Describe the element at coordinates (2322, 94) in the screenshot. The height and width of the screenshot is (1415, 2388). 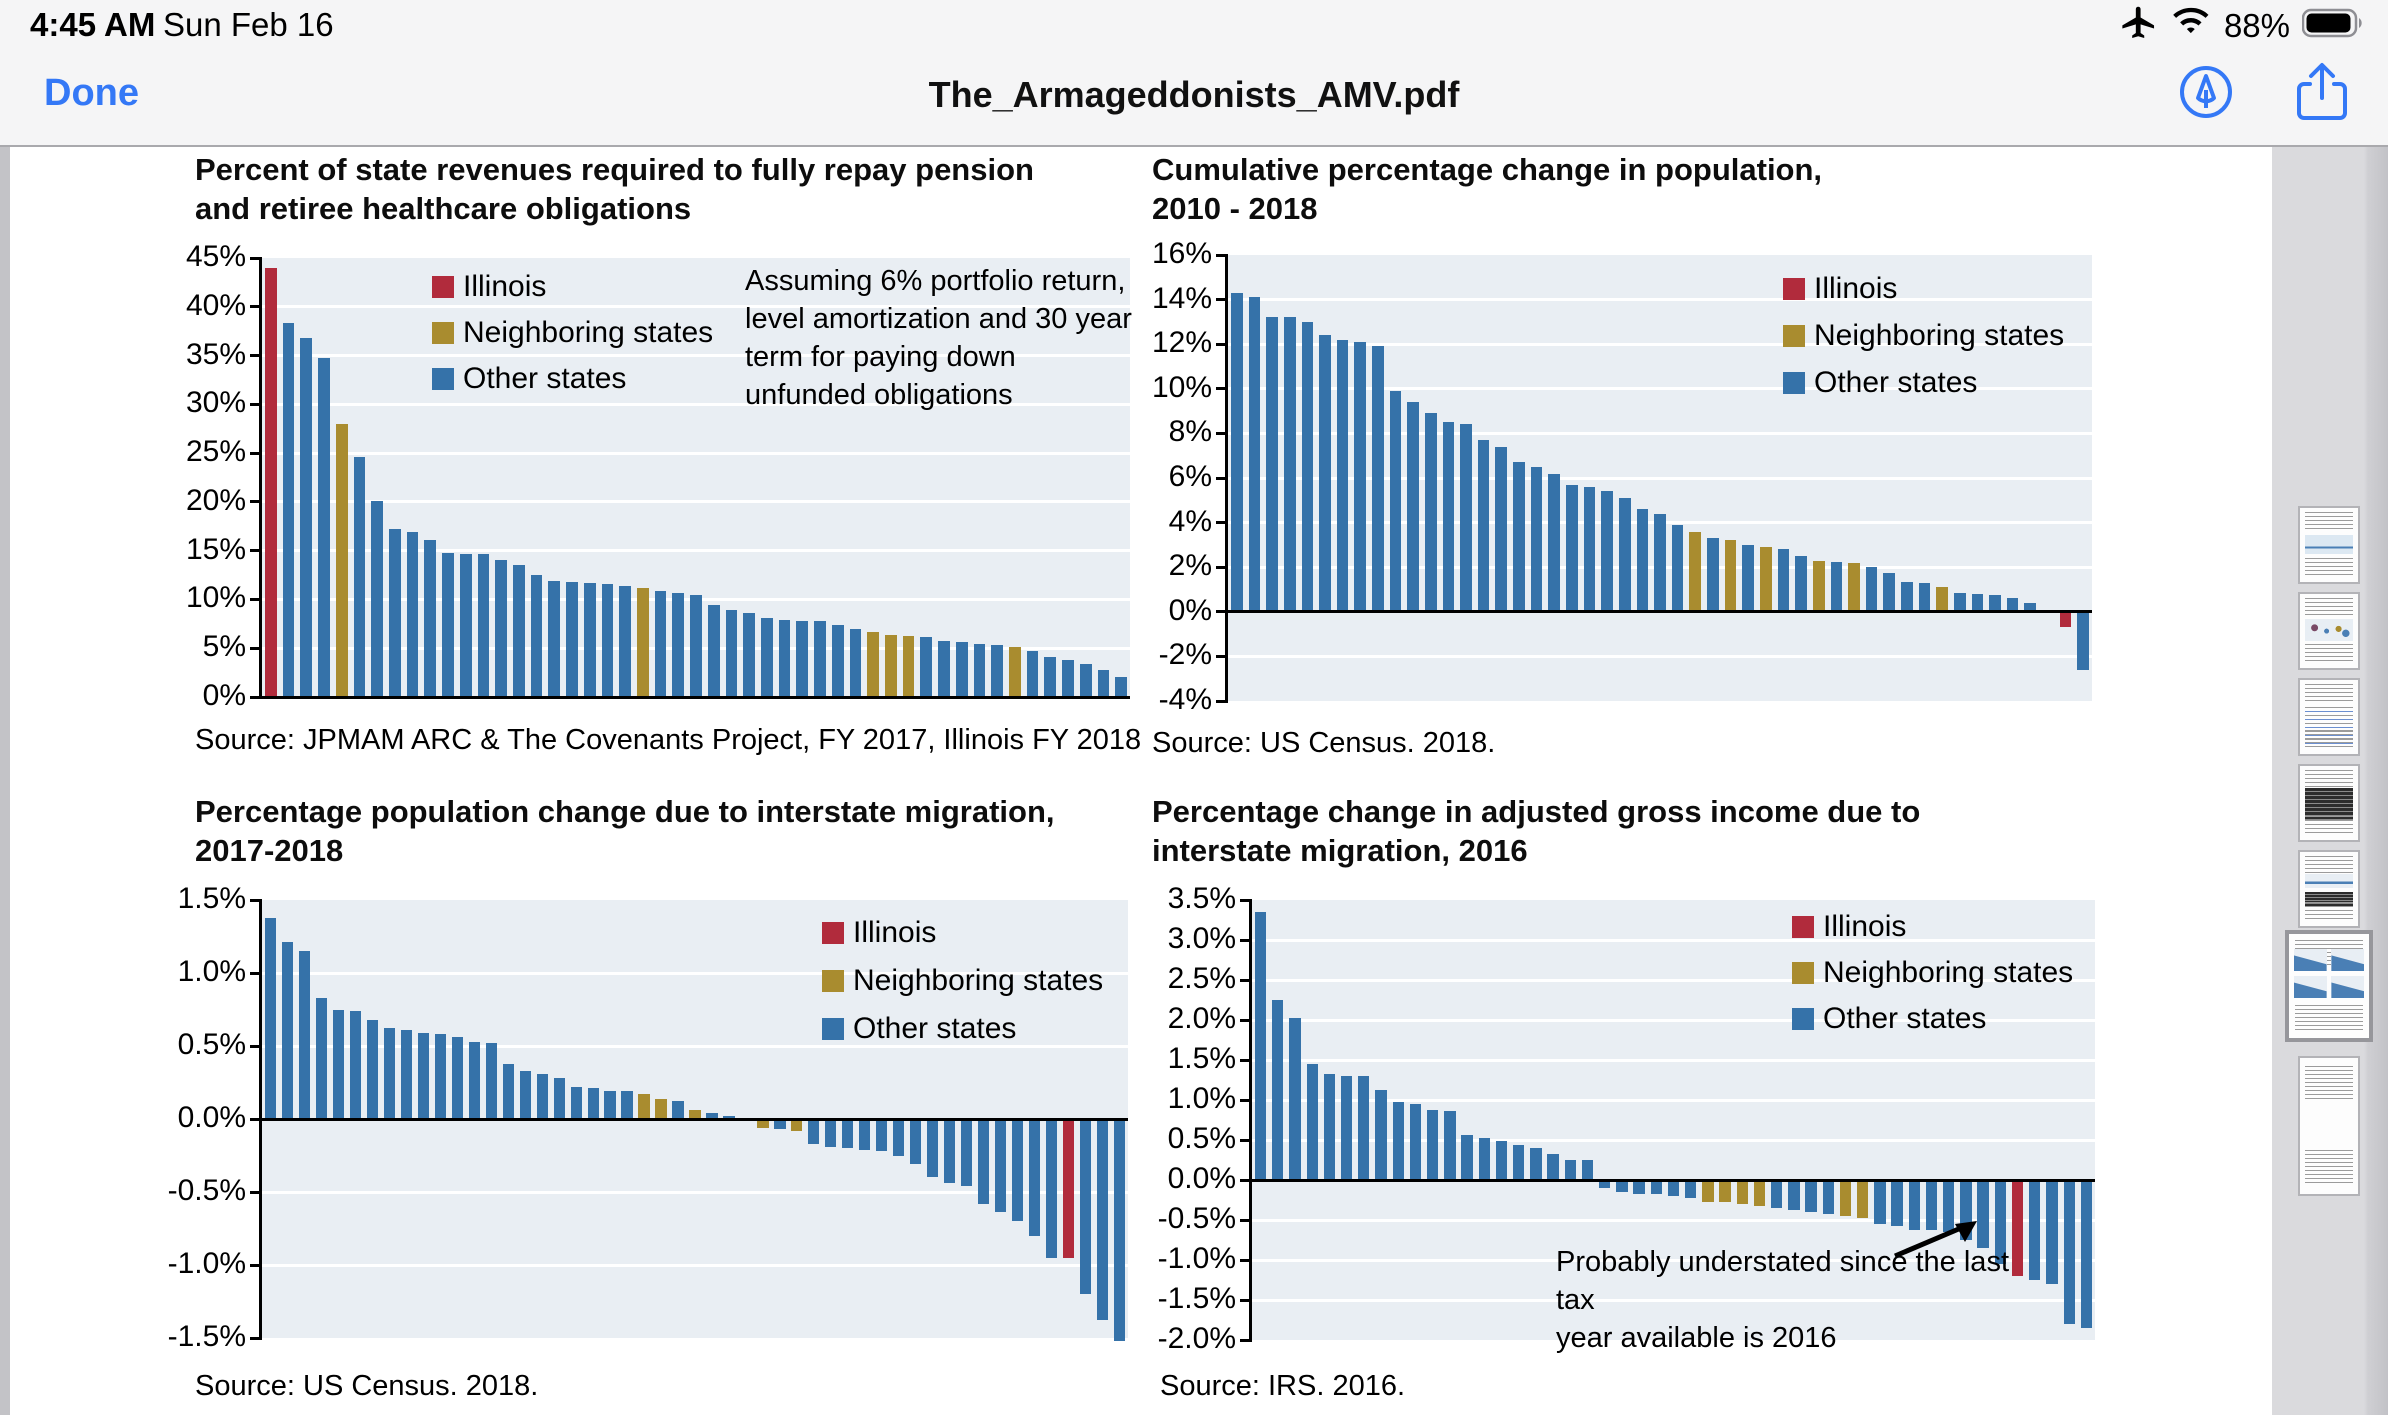
I see `share-button` at that location.